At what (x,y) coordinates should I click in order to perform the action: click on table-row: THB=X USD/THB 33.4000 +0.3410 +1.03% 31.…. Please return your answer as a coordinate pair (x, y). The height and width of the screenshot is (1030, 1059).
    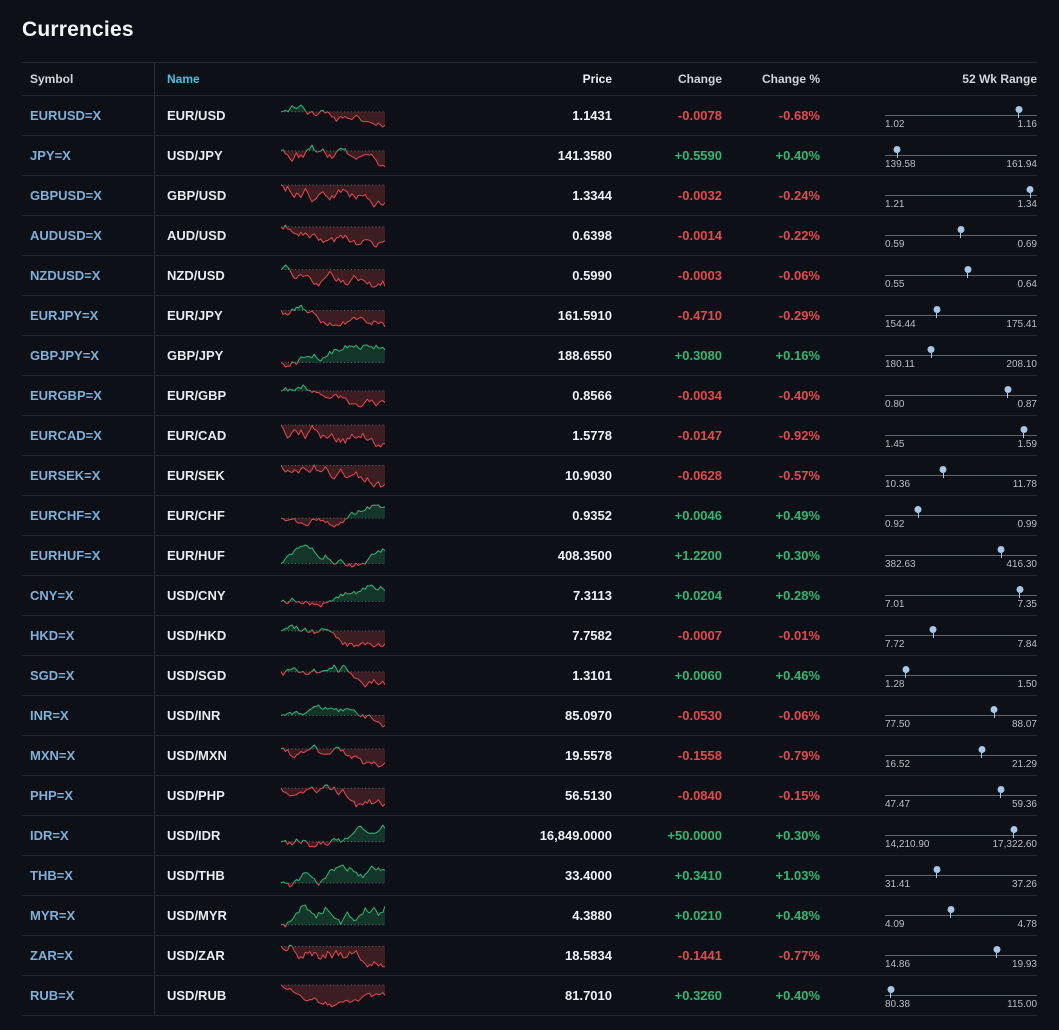
    Looking at the image, I should click on (529, 876).